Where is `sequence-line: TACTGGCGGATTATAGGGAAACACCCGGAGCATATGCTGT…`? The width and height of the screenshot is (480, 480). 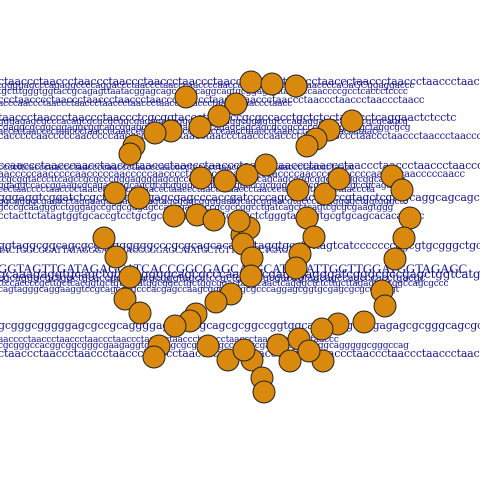 sequence-line: TACTGGCGGATTATAGGGAAACACCCGGAGCATATGCTGT… is located at coordinates (147, 250).